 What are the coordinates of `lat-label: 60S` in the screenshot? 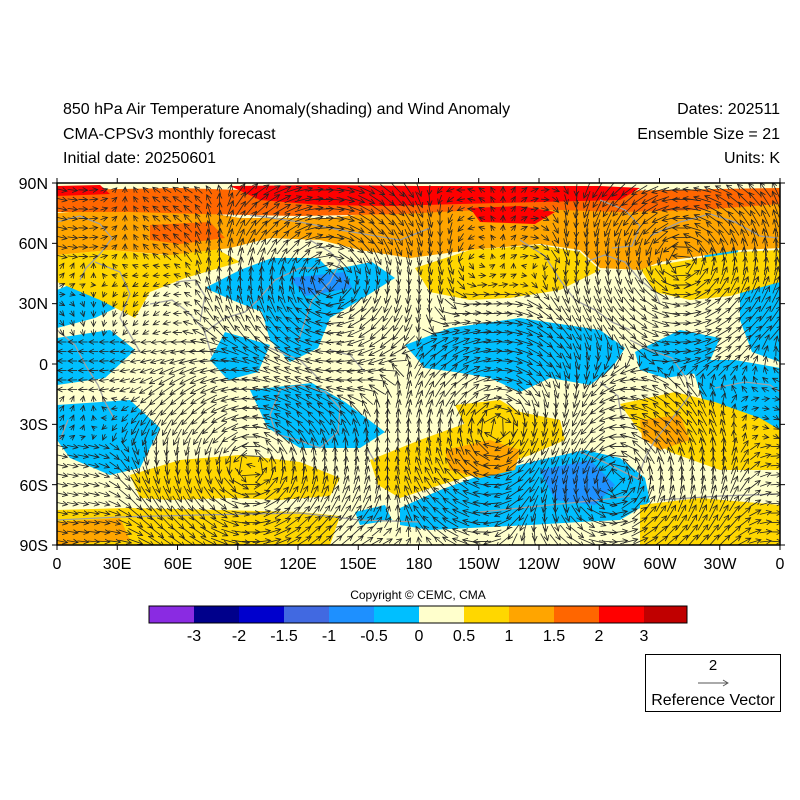 It's located at (34, 486).